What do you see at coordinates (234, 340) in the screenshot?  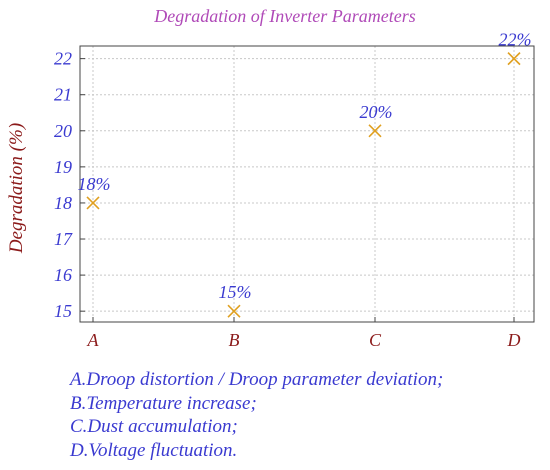 I see `x-tick-label: B` at bounding box center [234, 340].